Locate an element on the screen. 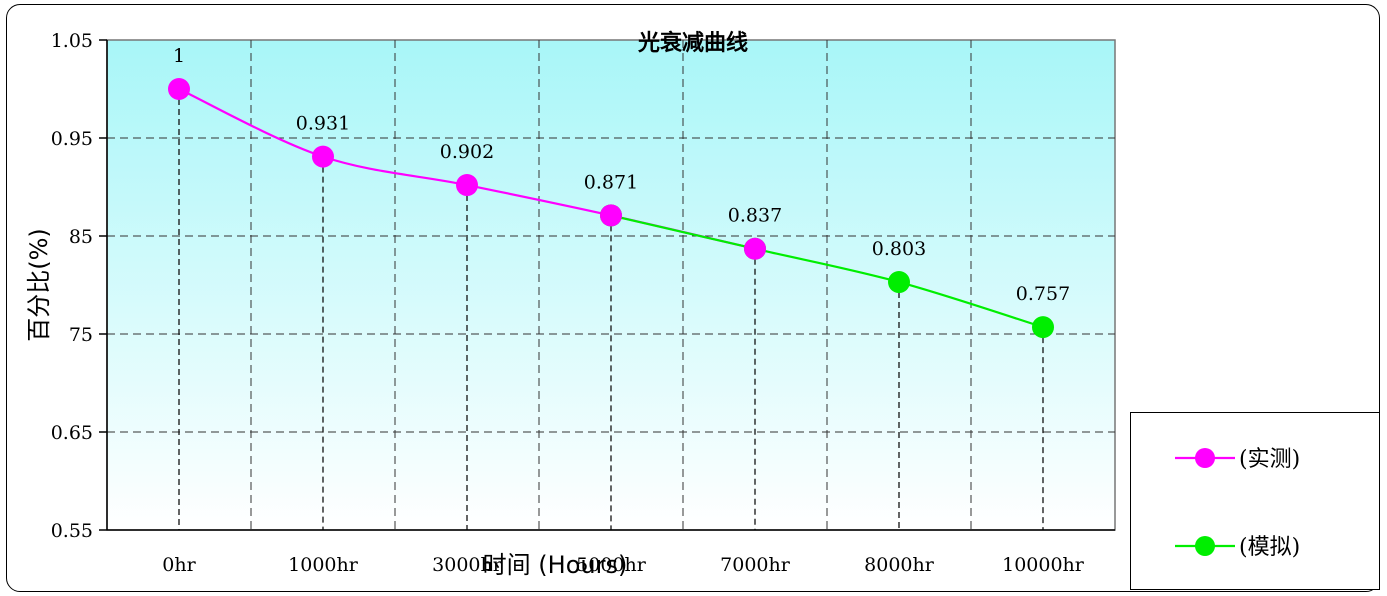  y-tick-label: 85 is located at coordinates (81, 237).